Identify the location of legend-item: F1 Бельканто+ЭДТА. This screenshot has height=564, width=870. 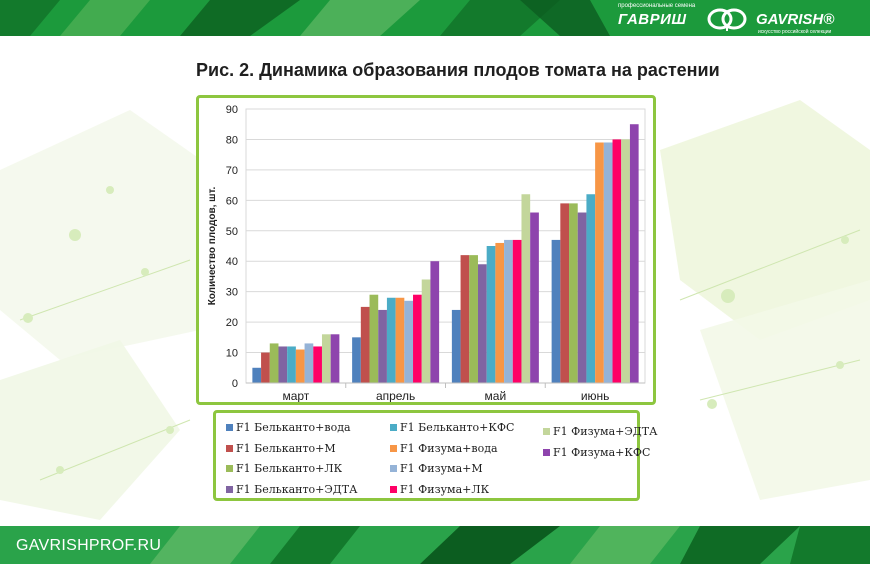
(291, 489).